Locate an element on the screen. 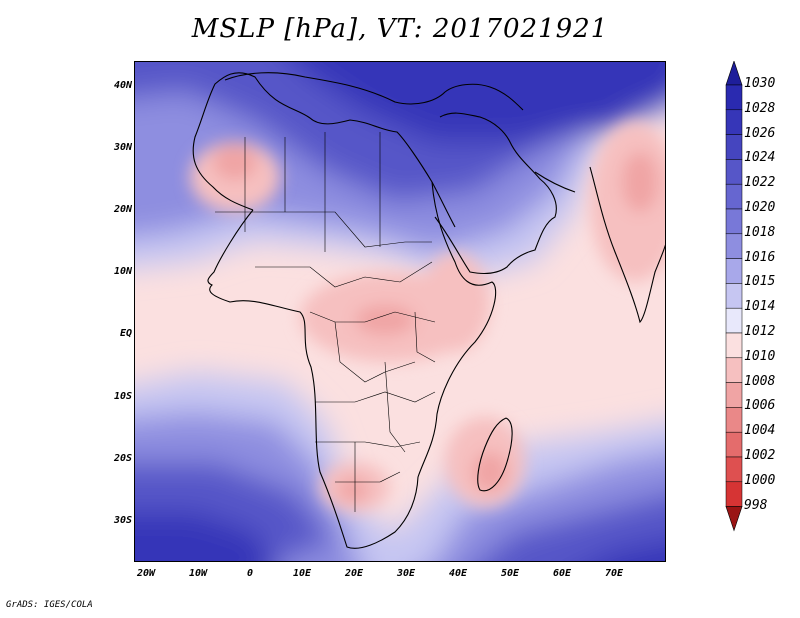 The width and height of the screenshot is (800, 618). south-high-inner is located at coordinates (400, 511).